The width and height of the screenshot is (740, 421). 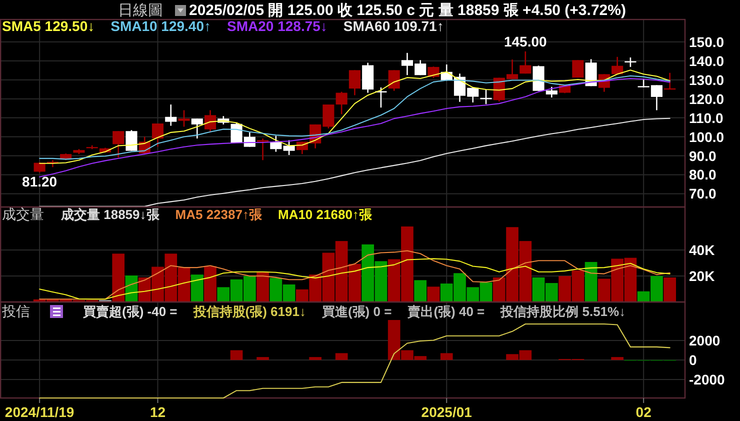 I want to click on y-tick-label: 90.0, so click(x=702, y=156).